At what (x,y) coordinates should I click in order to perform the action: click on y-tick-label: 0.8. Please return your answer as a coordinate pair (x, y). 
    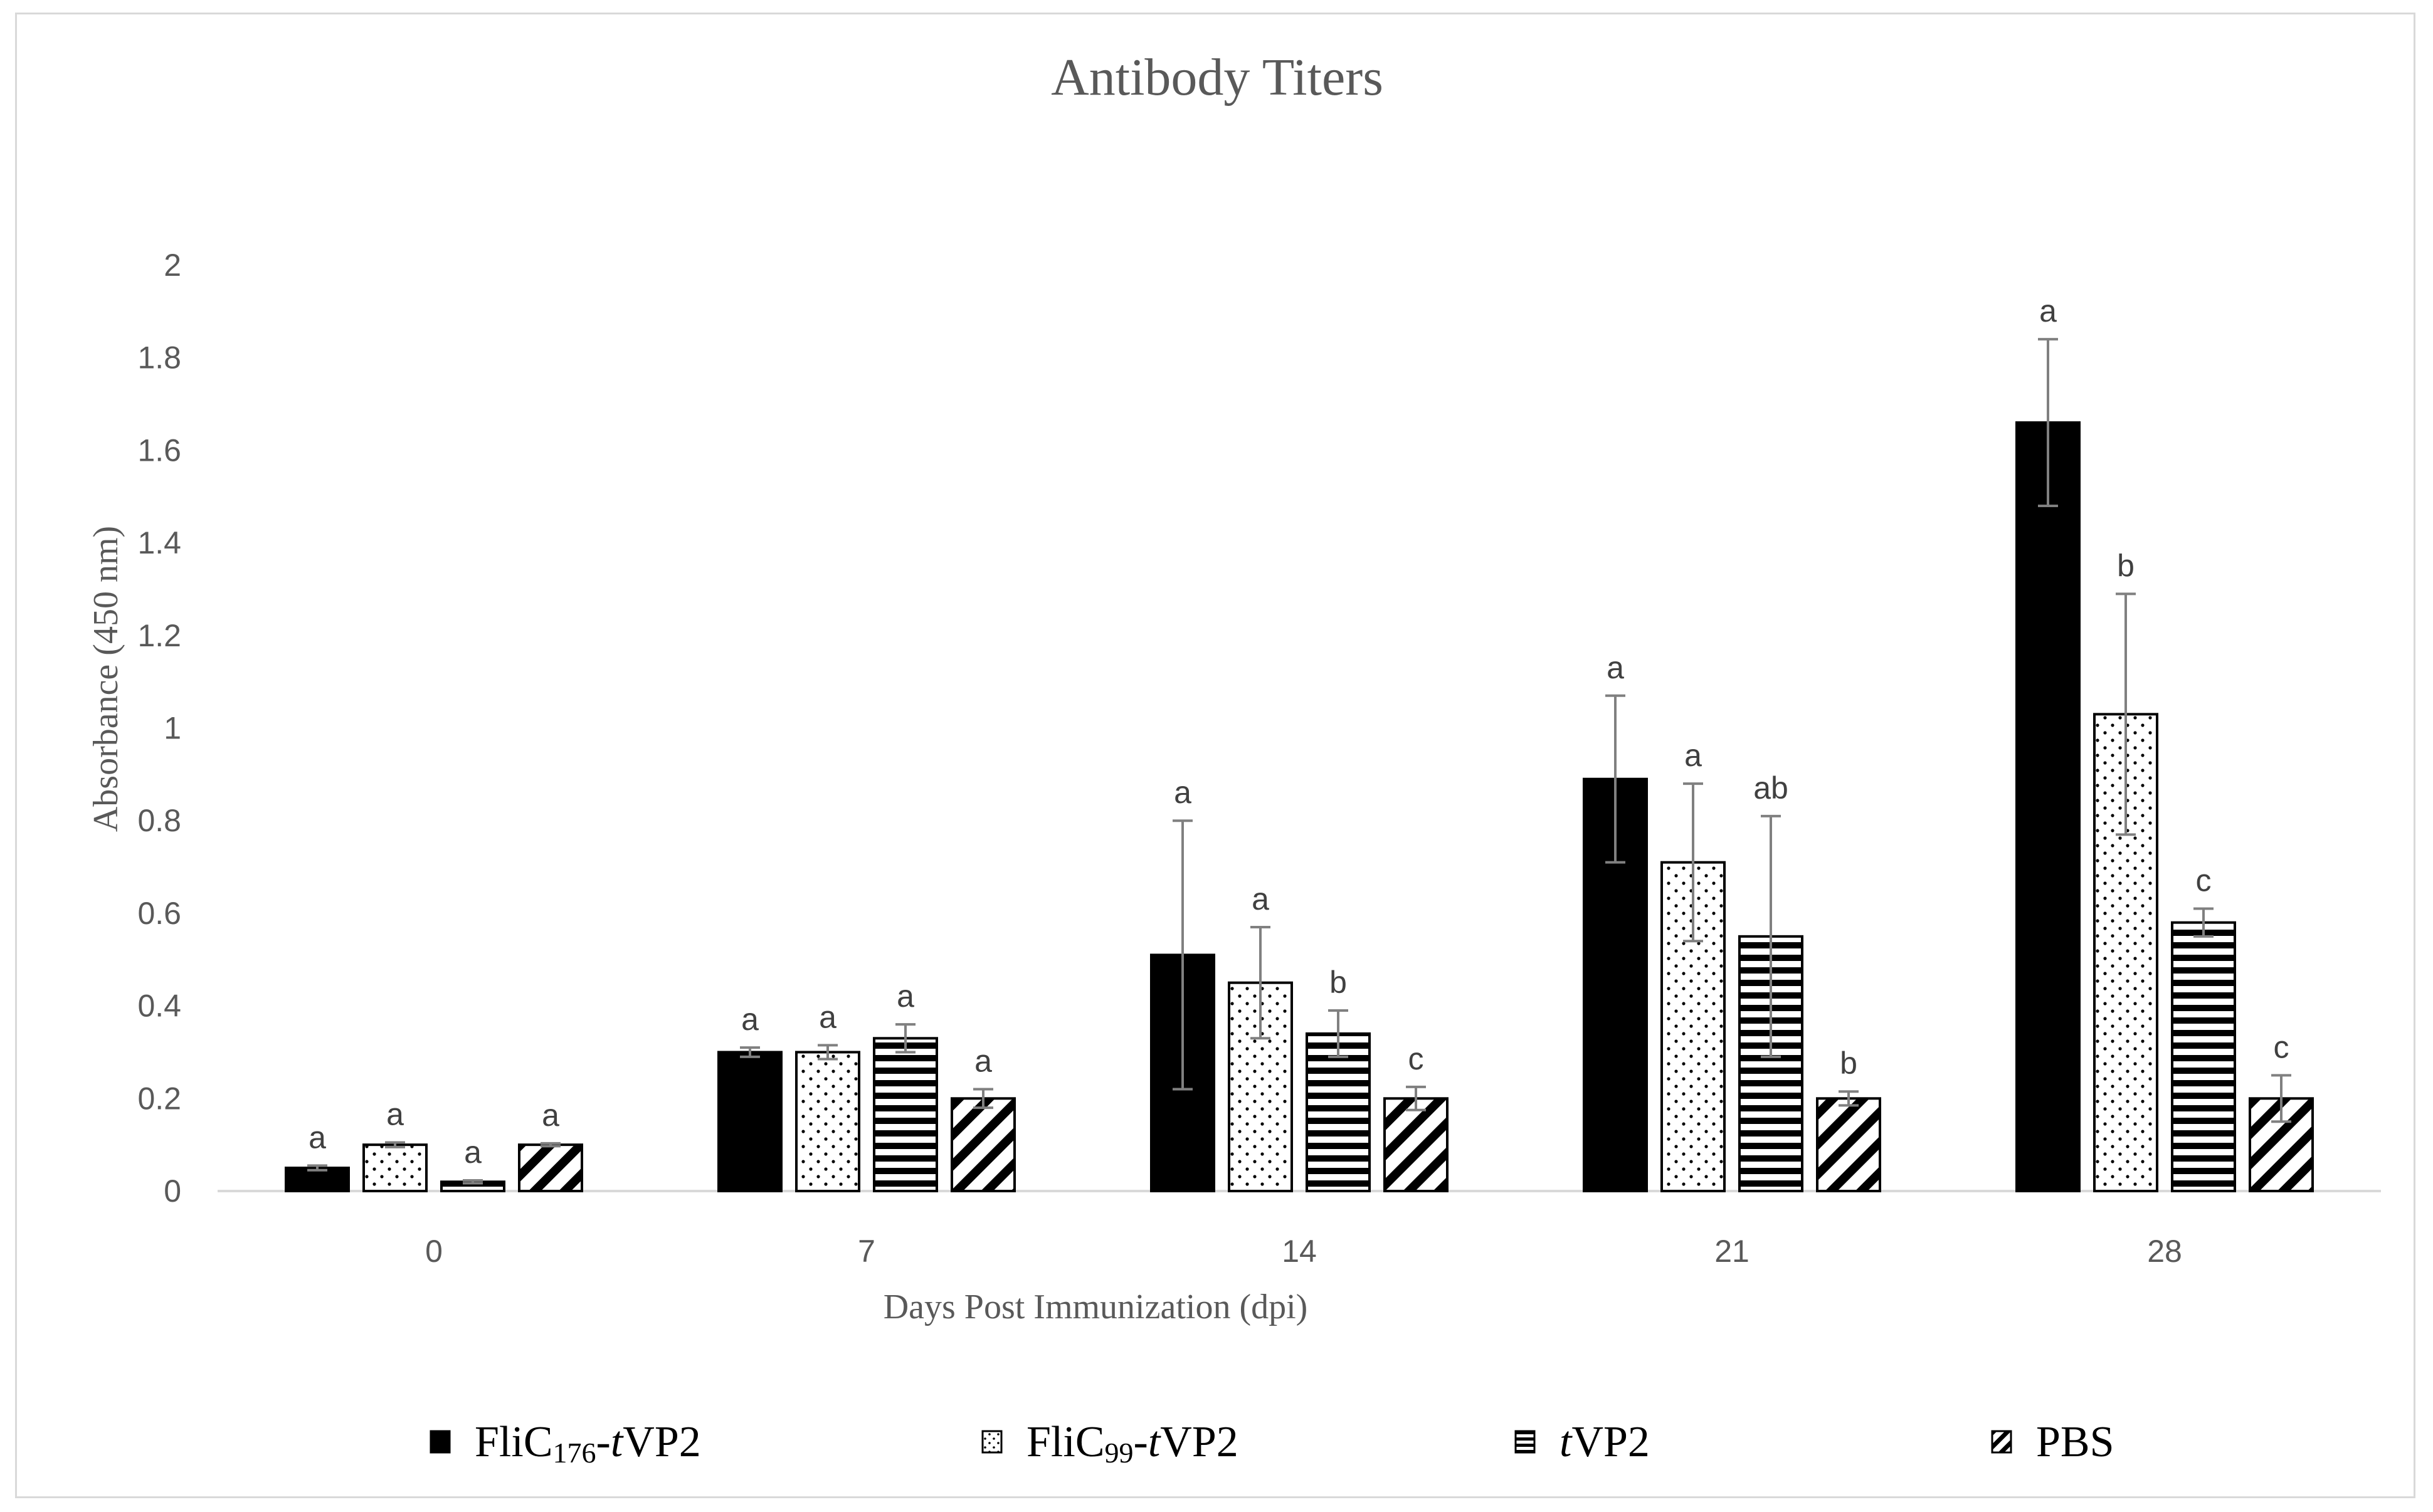
    Looking at the image, I should click on (159, 821).